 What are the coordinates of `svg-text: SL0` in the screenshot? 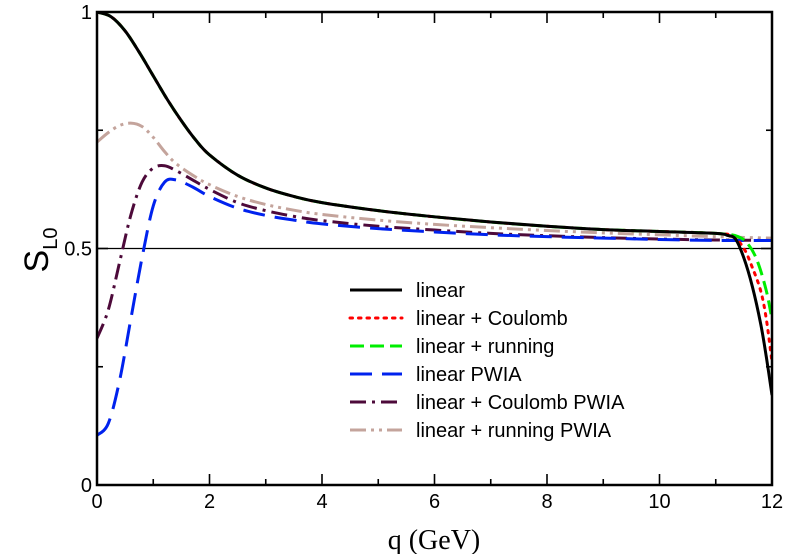 It's located at (40, 250).